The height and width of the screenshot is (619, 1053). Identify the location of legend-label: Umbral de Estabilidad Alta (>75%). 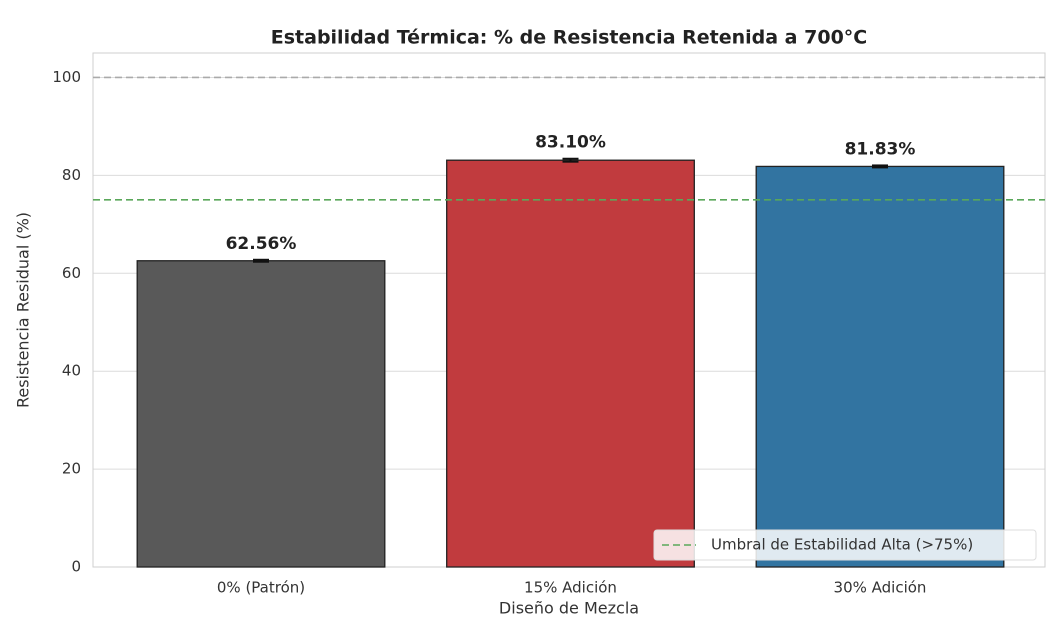
(842, 545).